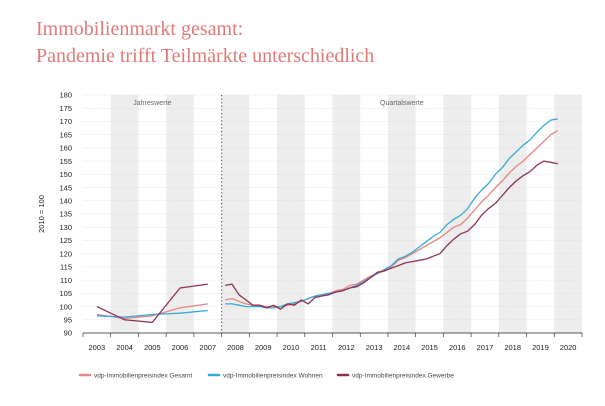  I want to click on series-line-gewerbe-annual, so click(152, 303).